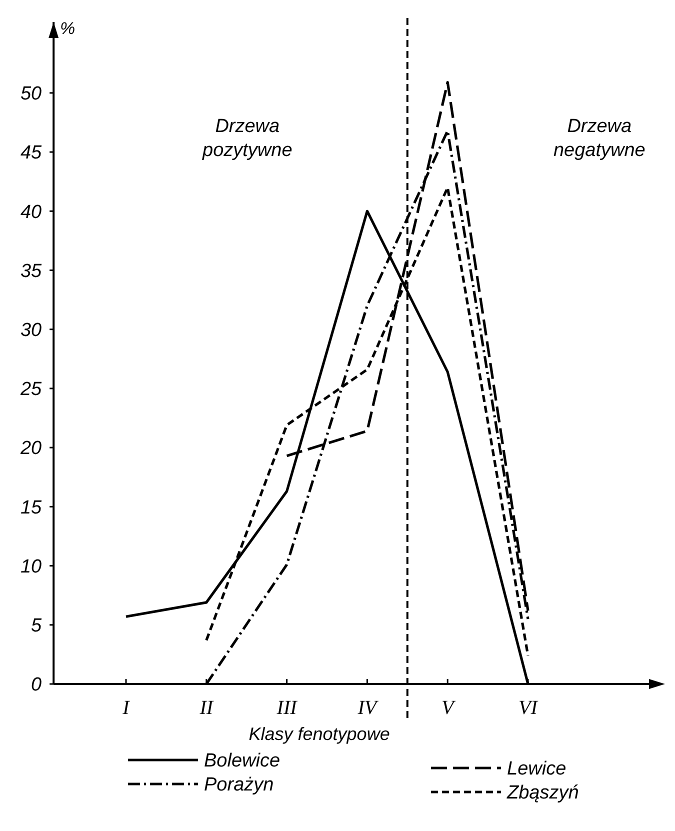 The height and width of the screenshot is (831, 675). What do you see at coordinates (68, 28) in the screenshot?
I see `y-axis-title: %` at bounding box center [68, 28].